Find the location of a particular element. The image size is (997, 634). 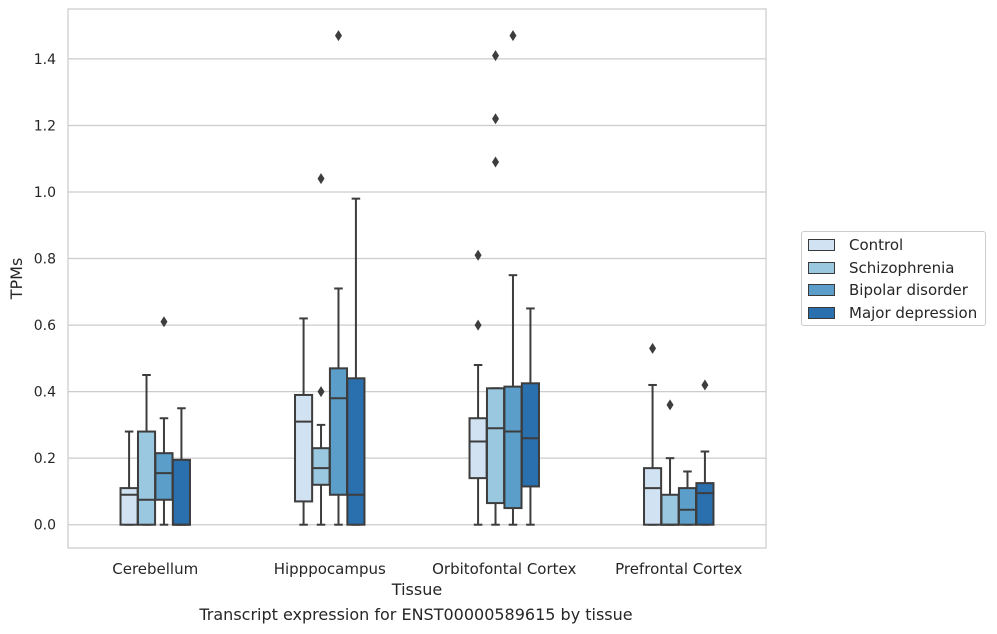

x-tick-label: Cerebellum is located at coordinates (155, 569).